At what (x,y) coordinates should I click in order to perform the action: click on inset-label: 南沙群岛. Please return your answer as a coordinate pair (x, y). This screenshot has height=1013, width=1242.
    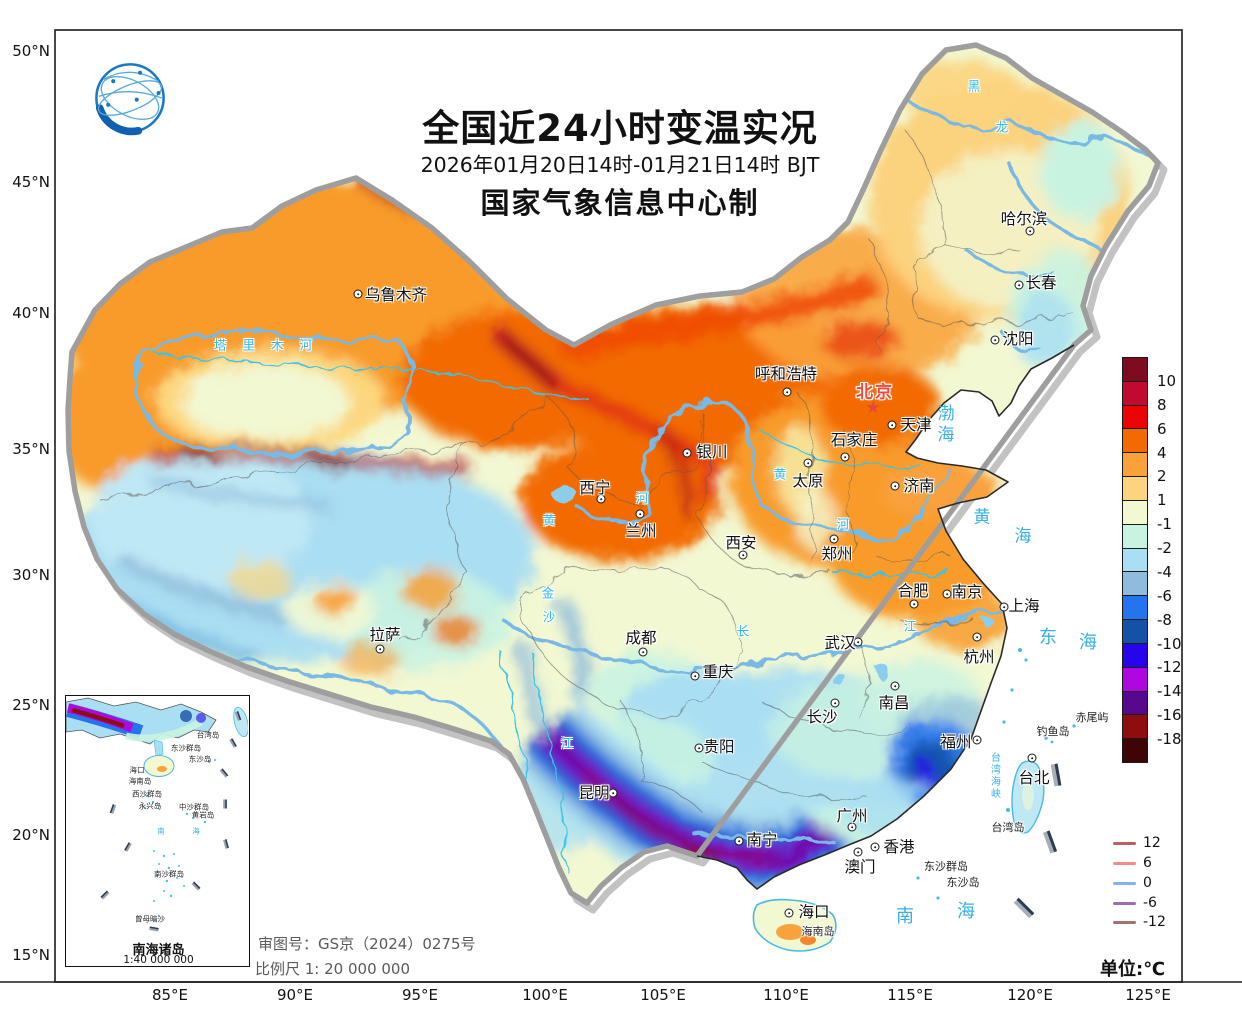
    Looking at the image, I should click on (169, 874).